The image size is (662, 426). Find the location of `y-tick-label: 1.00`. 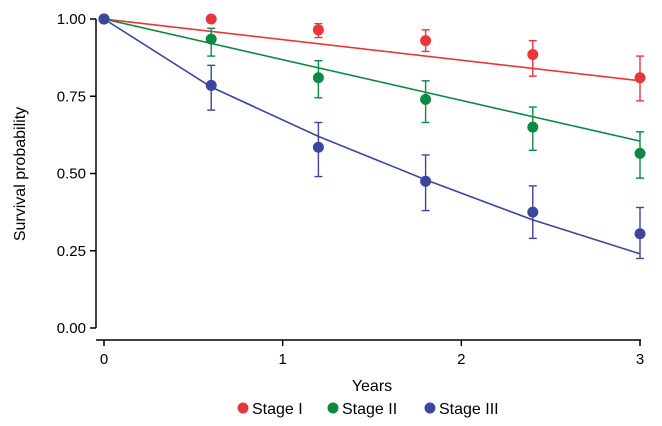

y-tick-label: 1.00 is located at coordinates (71, 19).